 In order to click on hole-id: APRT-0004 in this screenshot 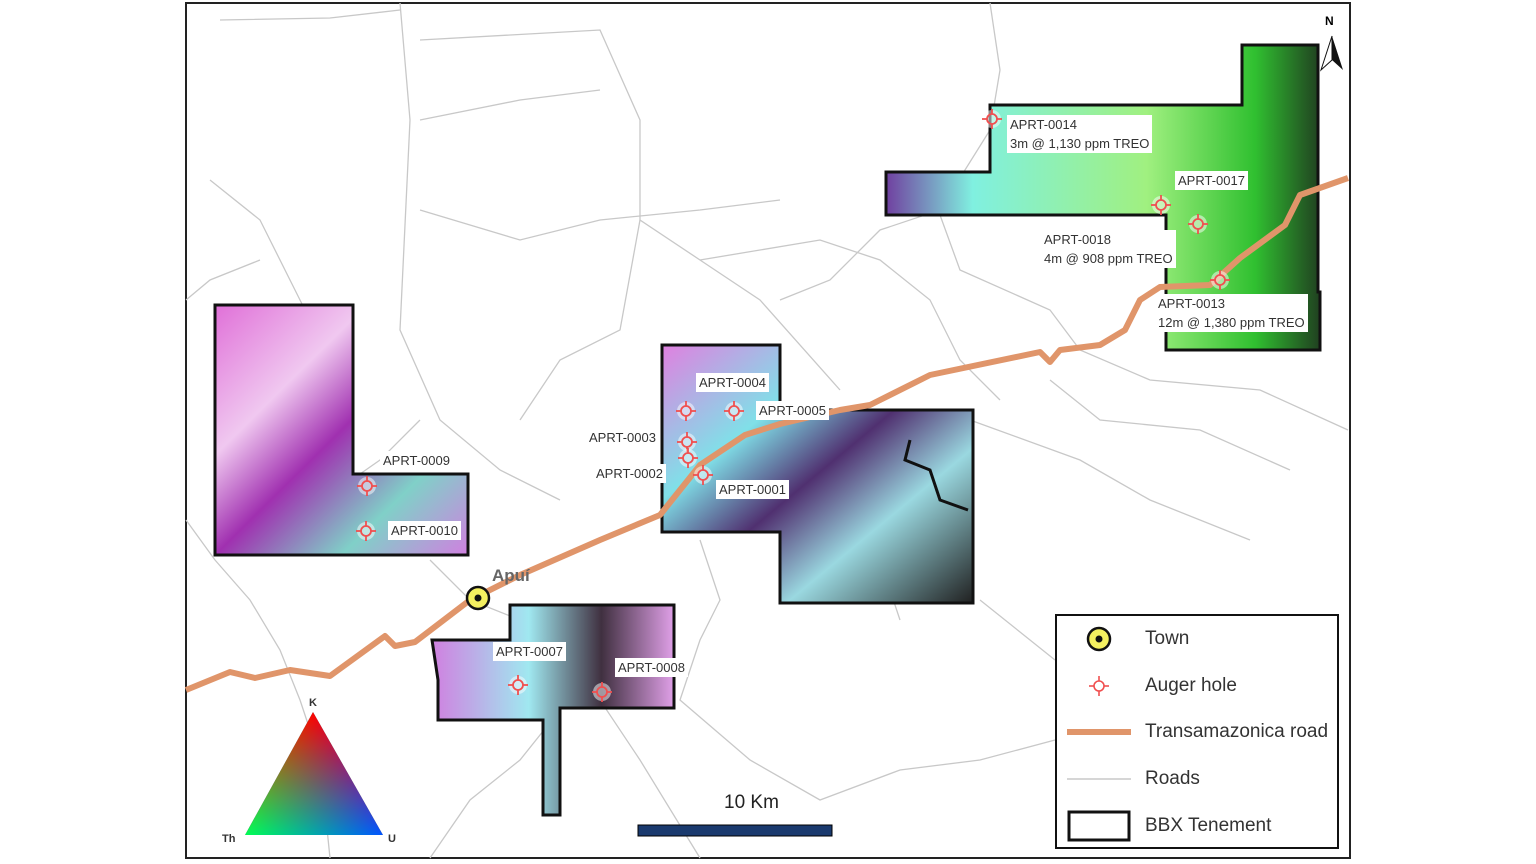, I will do `click(732, 382)`.